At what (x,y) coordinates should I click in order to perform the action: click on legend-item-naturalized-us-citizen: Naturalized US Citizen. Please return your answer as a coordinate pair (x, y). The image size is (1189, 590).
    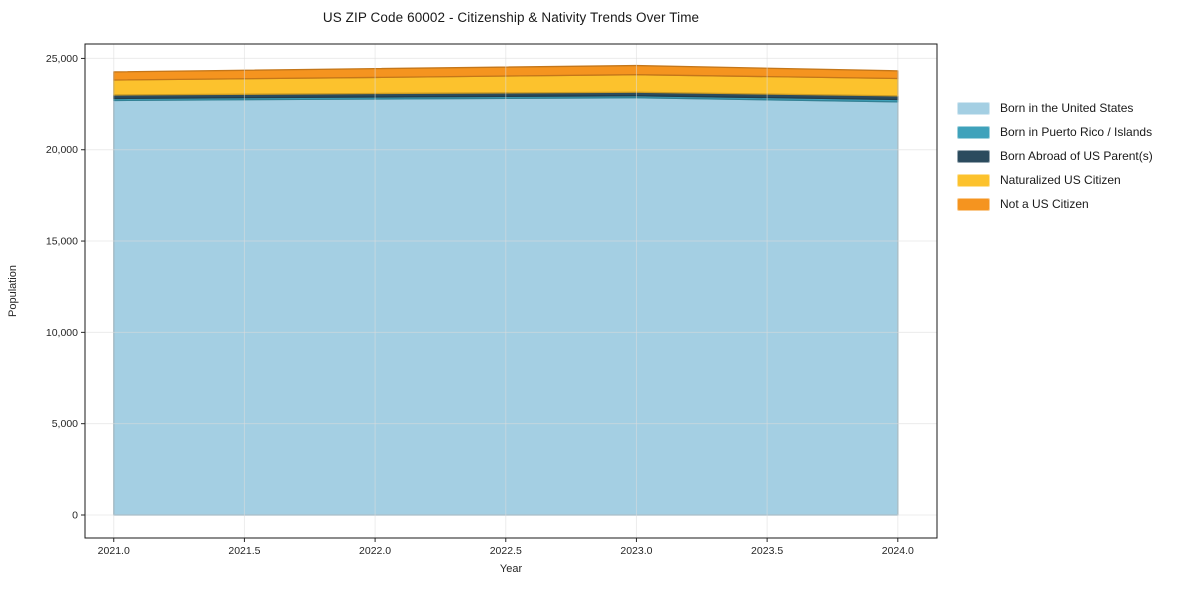
    Looking at the image, I should click on (1055, 180).